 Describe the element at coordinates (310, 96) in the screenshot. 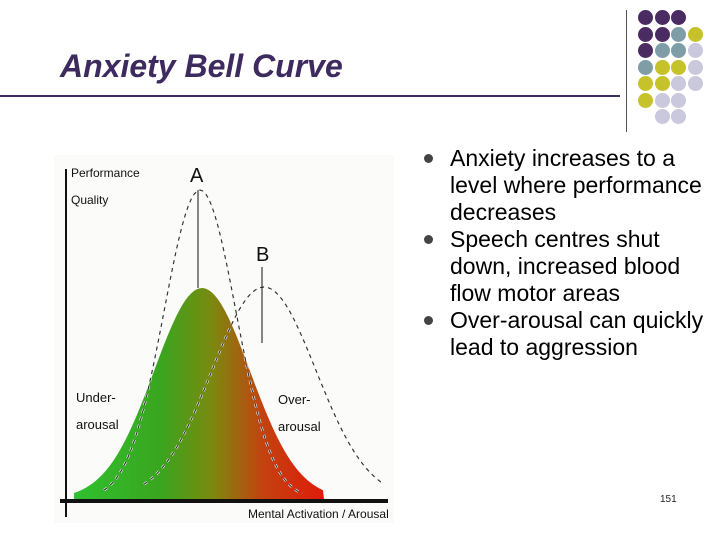

I see `title-underline` at that location.